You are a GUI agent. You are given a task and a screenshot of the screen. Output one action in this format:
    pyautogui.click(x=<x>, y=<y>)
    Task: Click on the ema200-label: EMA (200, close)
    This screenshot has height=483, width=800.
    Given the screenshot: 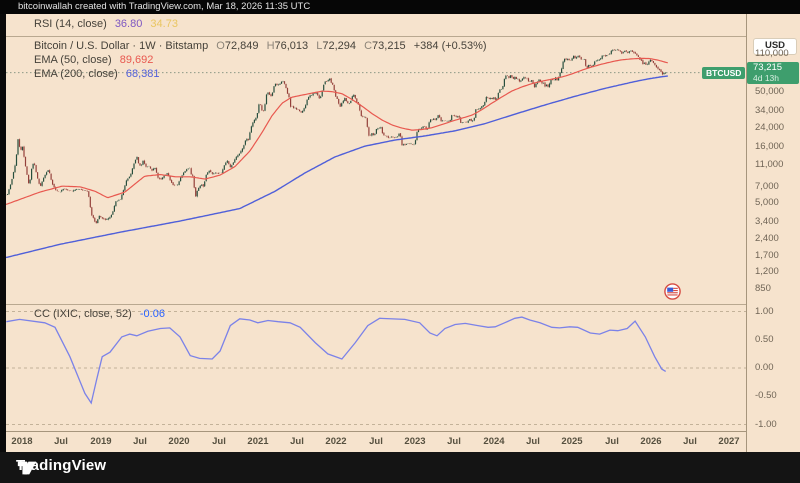 What is the action you would take?
    pyautogui.click(x=76, y=74)
    